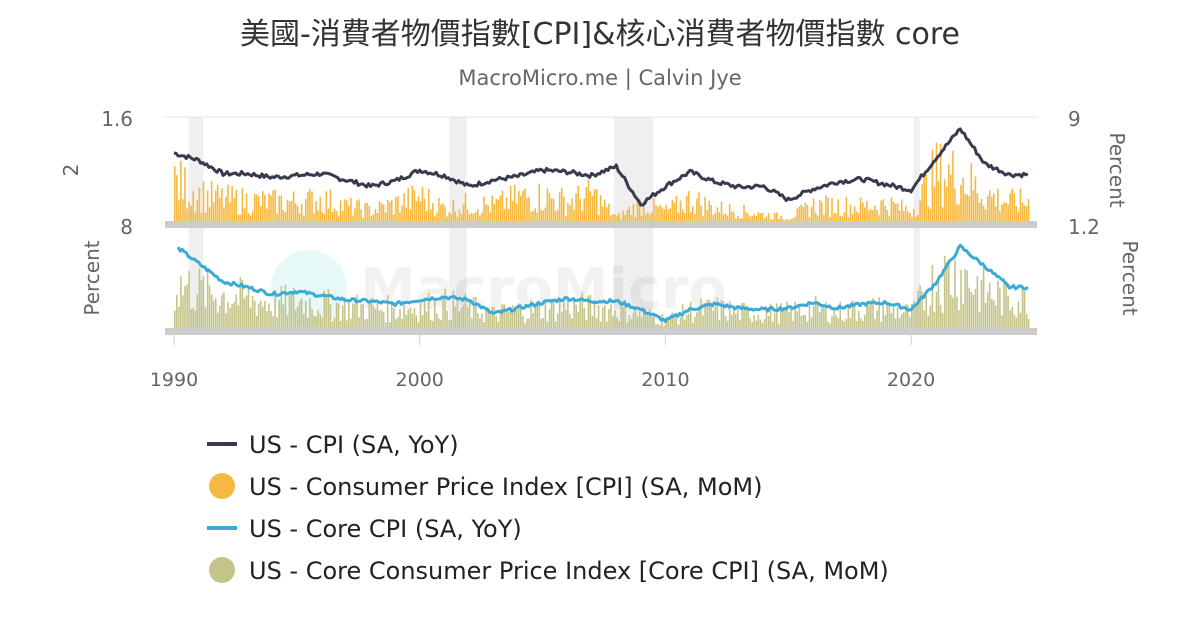 Image resolution: width=1200 pixels, height=634 pixels. Describe the element at coordinates (601, 224) in the screenshot. I see `top-panel-baseline` at that location.